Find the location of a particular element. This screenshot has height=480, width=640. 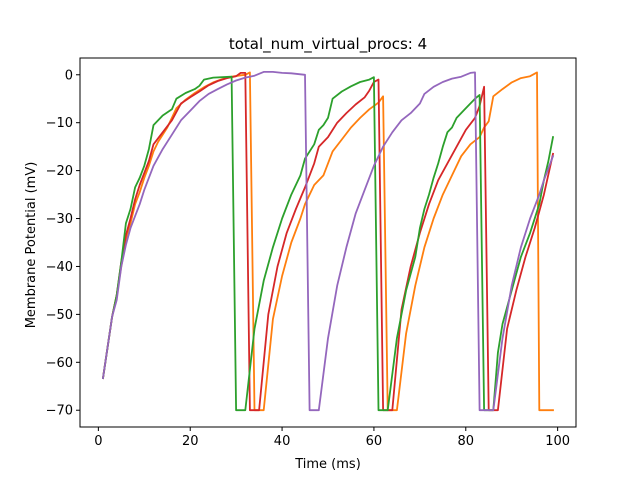

y-tick-label: 0 is located at coordinates (69, 75).